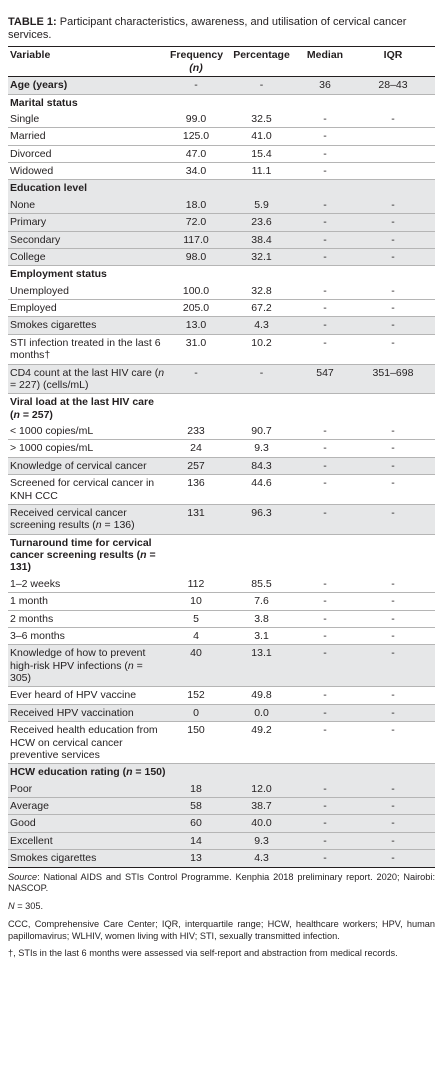  What do you see at coordinates (196, 806) in the screenshot?
I see `cell-frequency: 58` at bounding box center [196, 806].